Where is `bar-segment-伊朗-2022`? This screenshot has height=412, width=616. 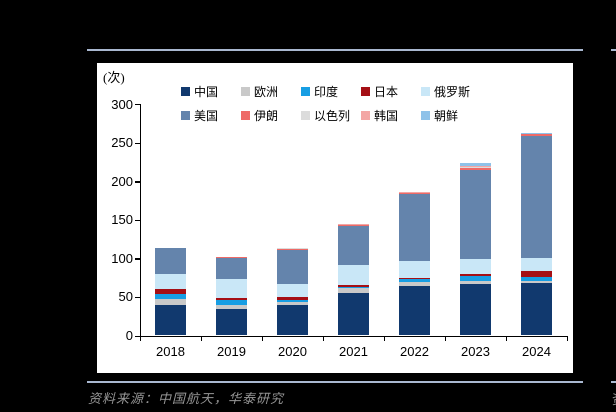
bar-segment-伊朗-2022 is located at coordinates (414, 193).